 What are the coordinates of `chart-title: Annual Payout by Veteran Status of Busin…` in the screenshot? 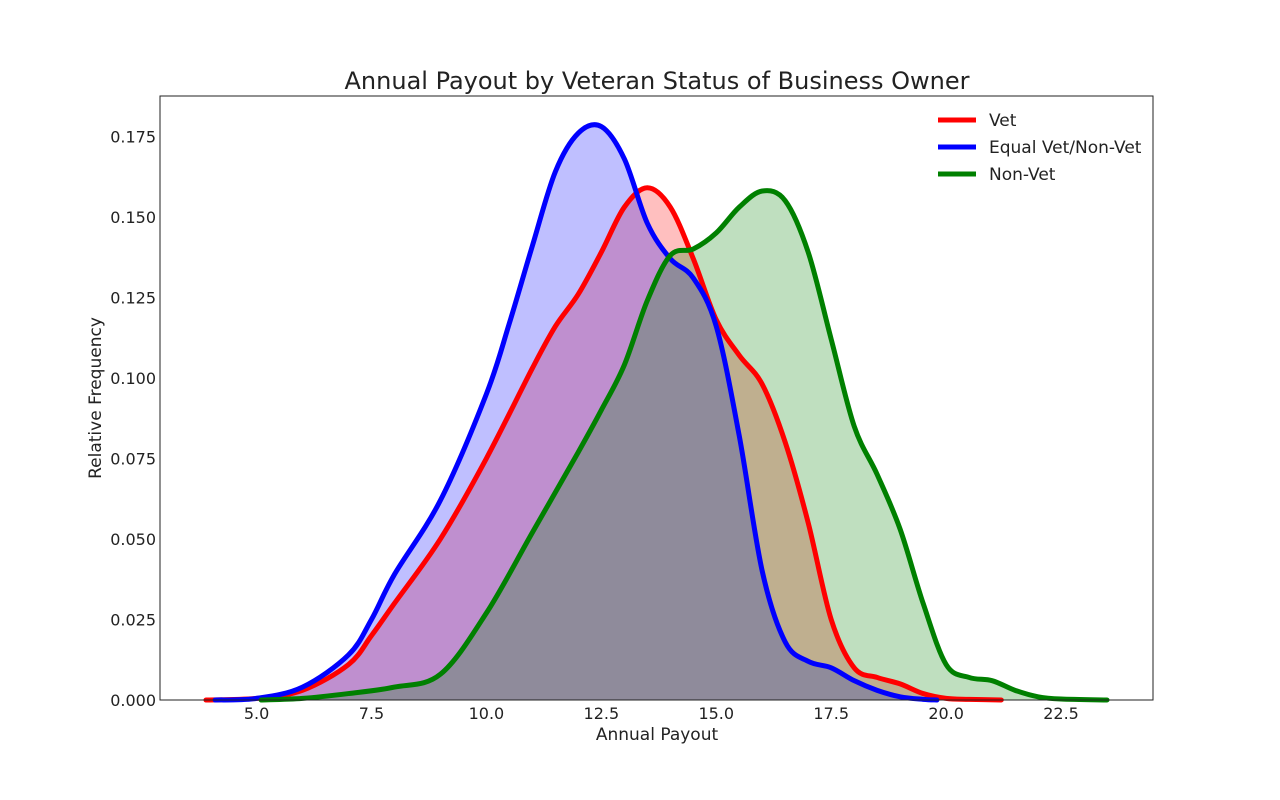 It's located at (657, 81).